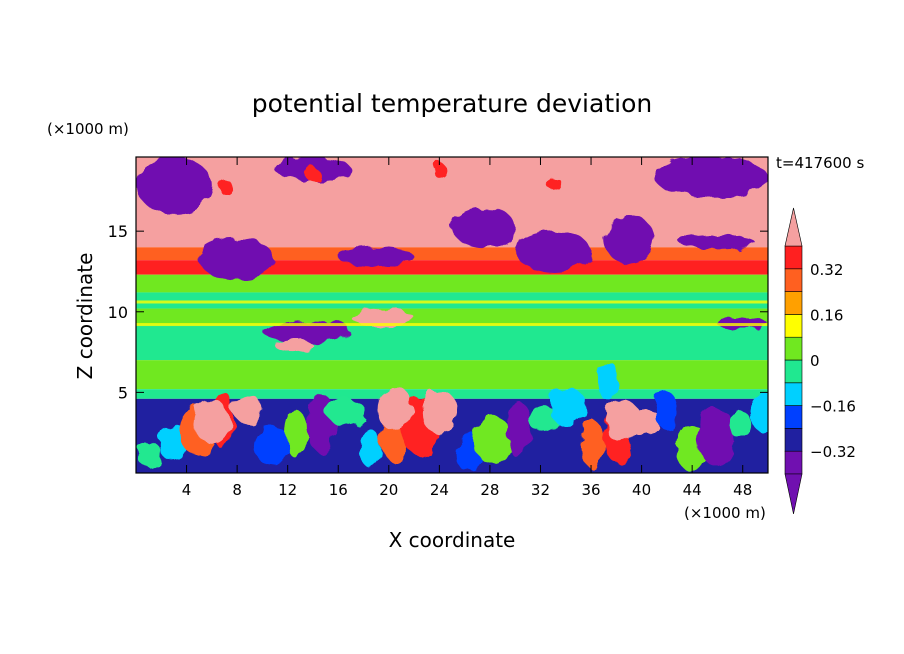 The image size is (904, 654). What do you see at coordinates (540, 490) in the screenshot?
I see `x-tick-label: 32` at bounding box center [540, 490].